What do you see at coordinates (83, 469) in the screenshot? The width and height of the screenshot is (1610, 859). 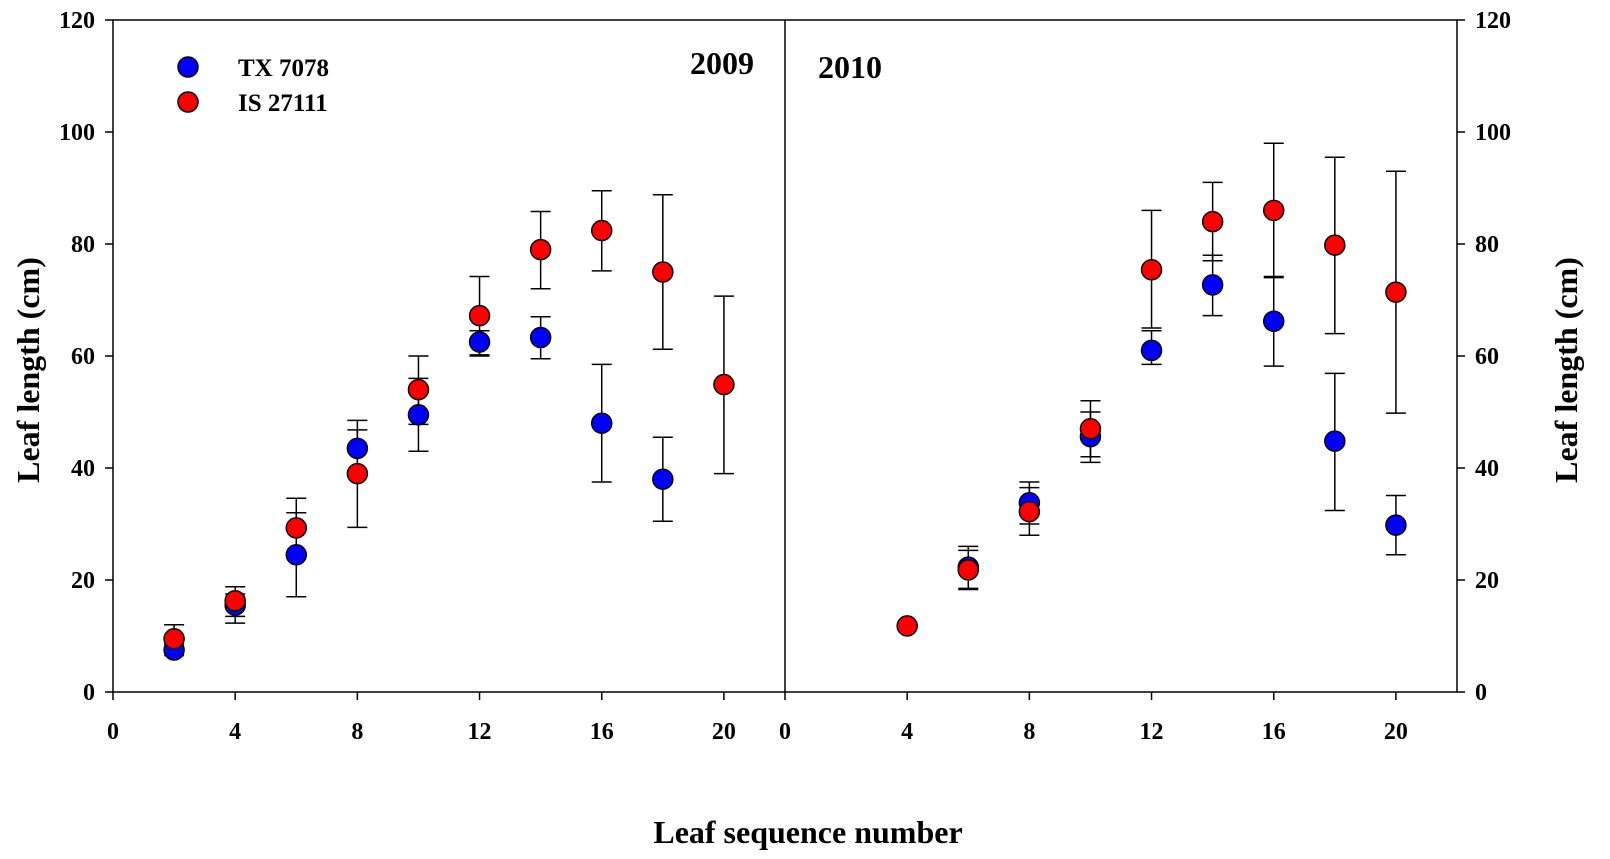 I see `y-tick-label-left: 40` at bounding box center [83, 469].